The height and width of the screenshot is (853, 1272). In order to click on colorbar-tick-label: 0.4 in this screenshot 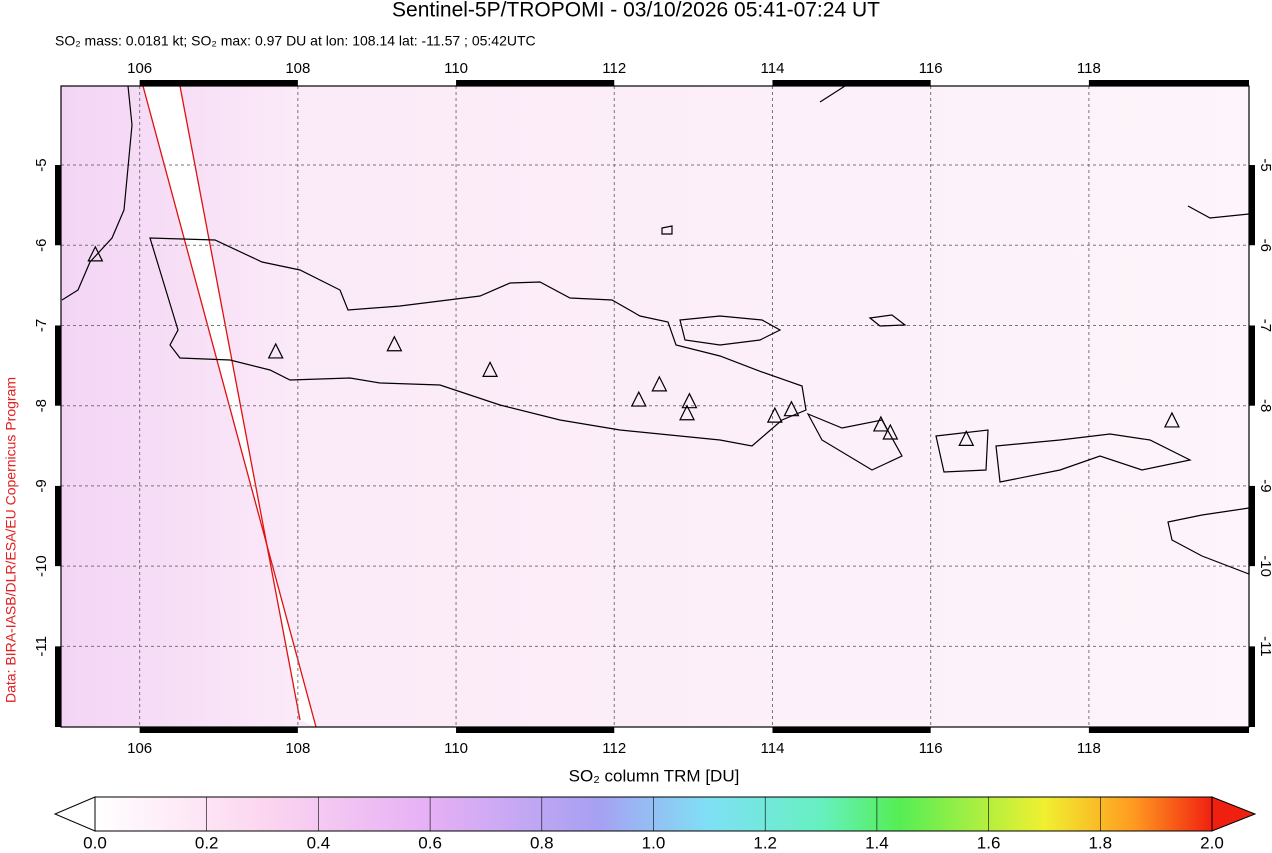, I will do `click(319, 842)`.